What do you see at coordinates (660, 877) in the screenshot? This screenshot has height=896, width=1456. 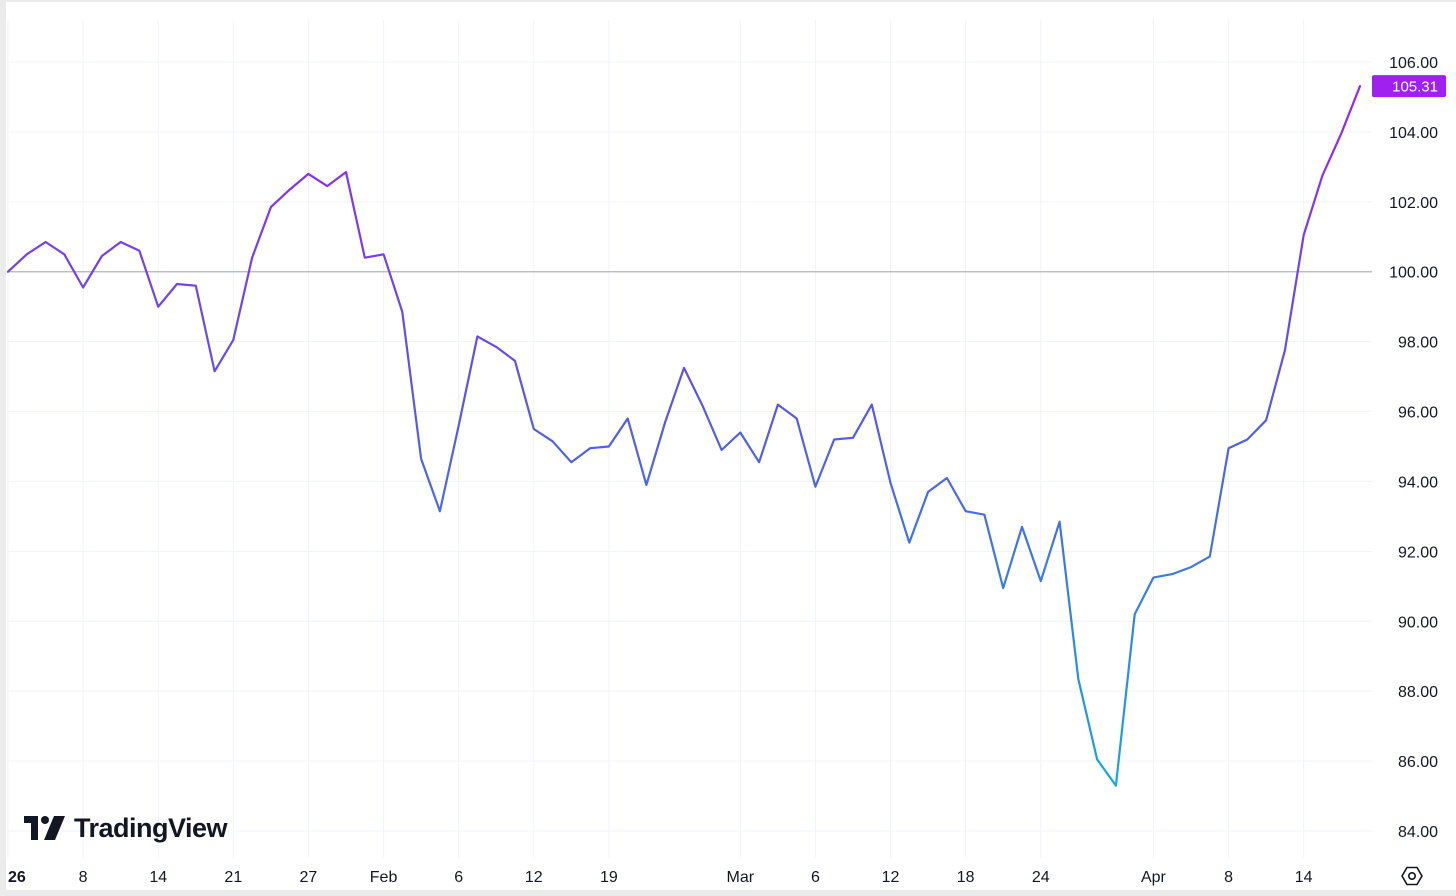 I see `x-axis: 26 8 14 21 27 Feb 6 12 19 Mar 6 12 18 24 Apr 8 14` at bounding box center [660, 877].